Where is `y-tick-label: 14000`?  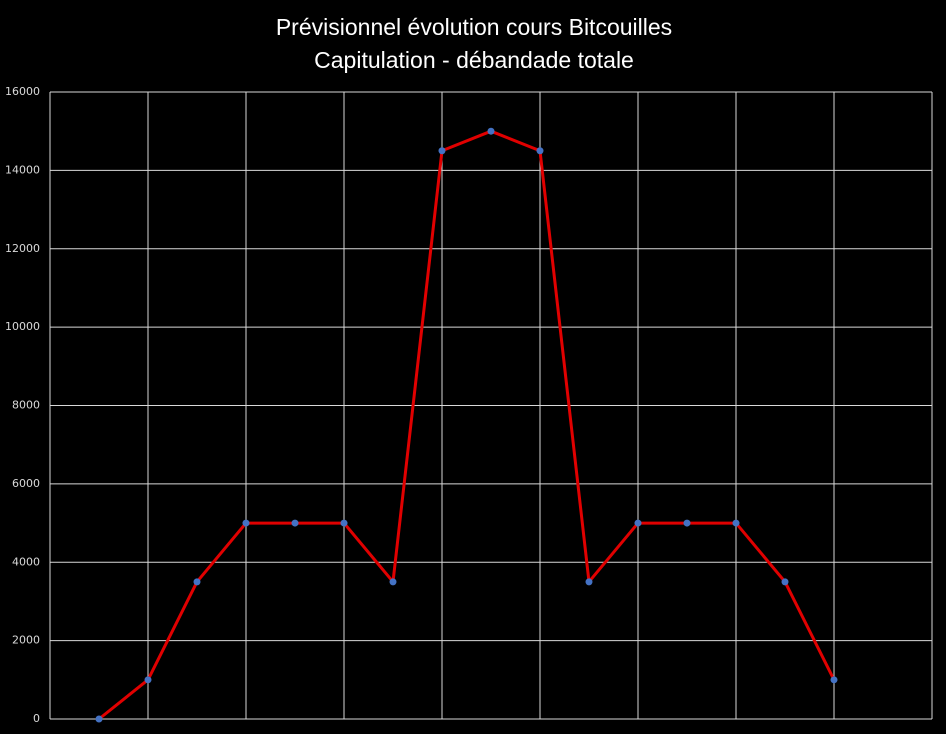
y-tick-label: 14000 is located at coordinates (22, 169).